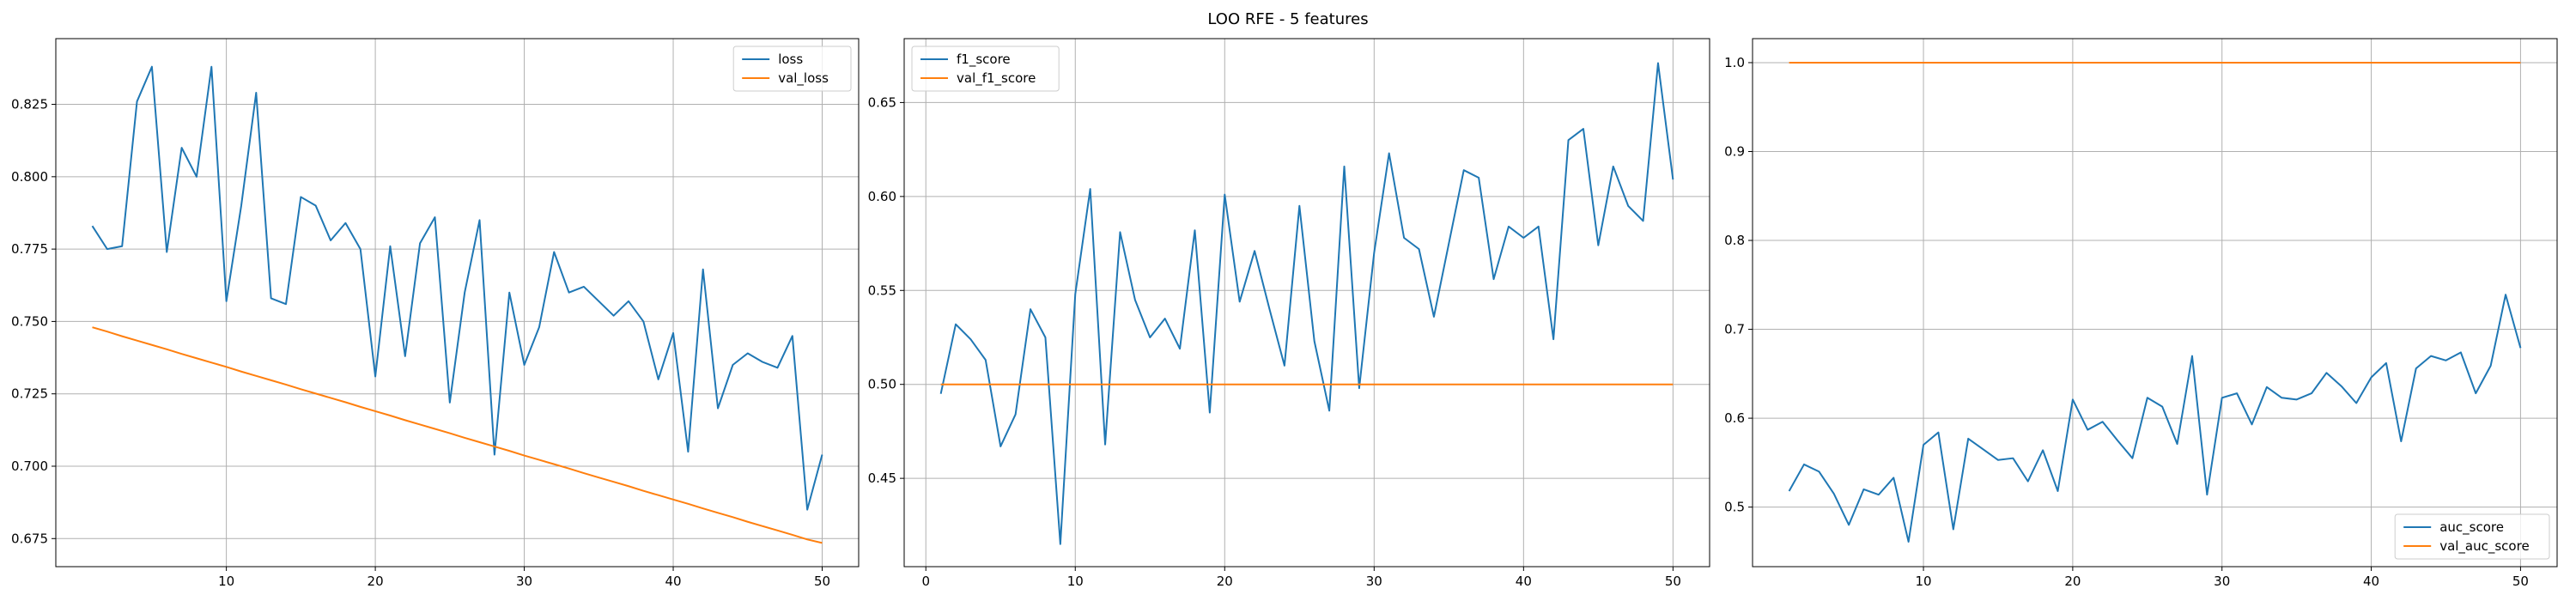 Image resolution: width=2576 pixels, height=601 pixels. I want to click on x-tick-label-1-1: 20, so click(376, 581).